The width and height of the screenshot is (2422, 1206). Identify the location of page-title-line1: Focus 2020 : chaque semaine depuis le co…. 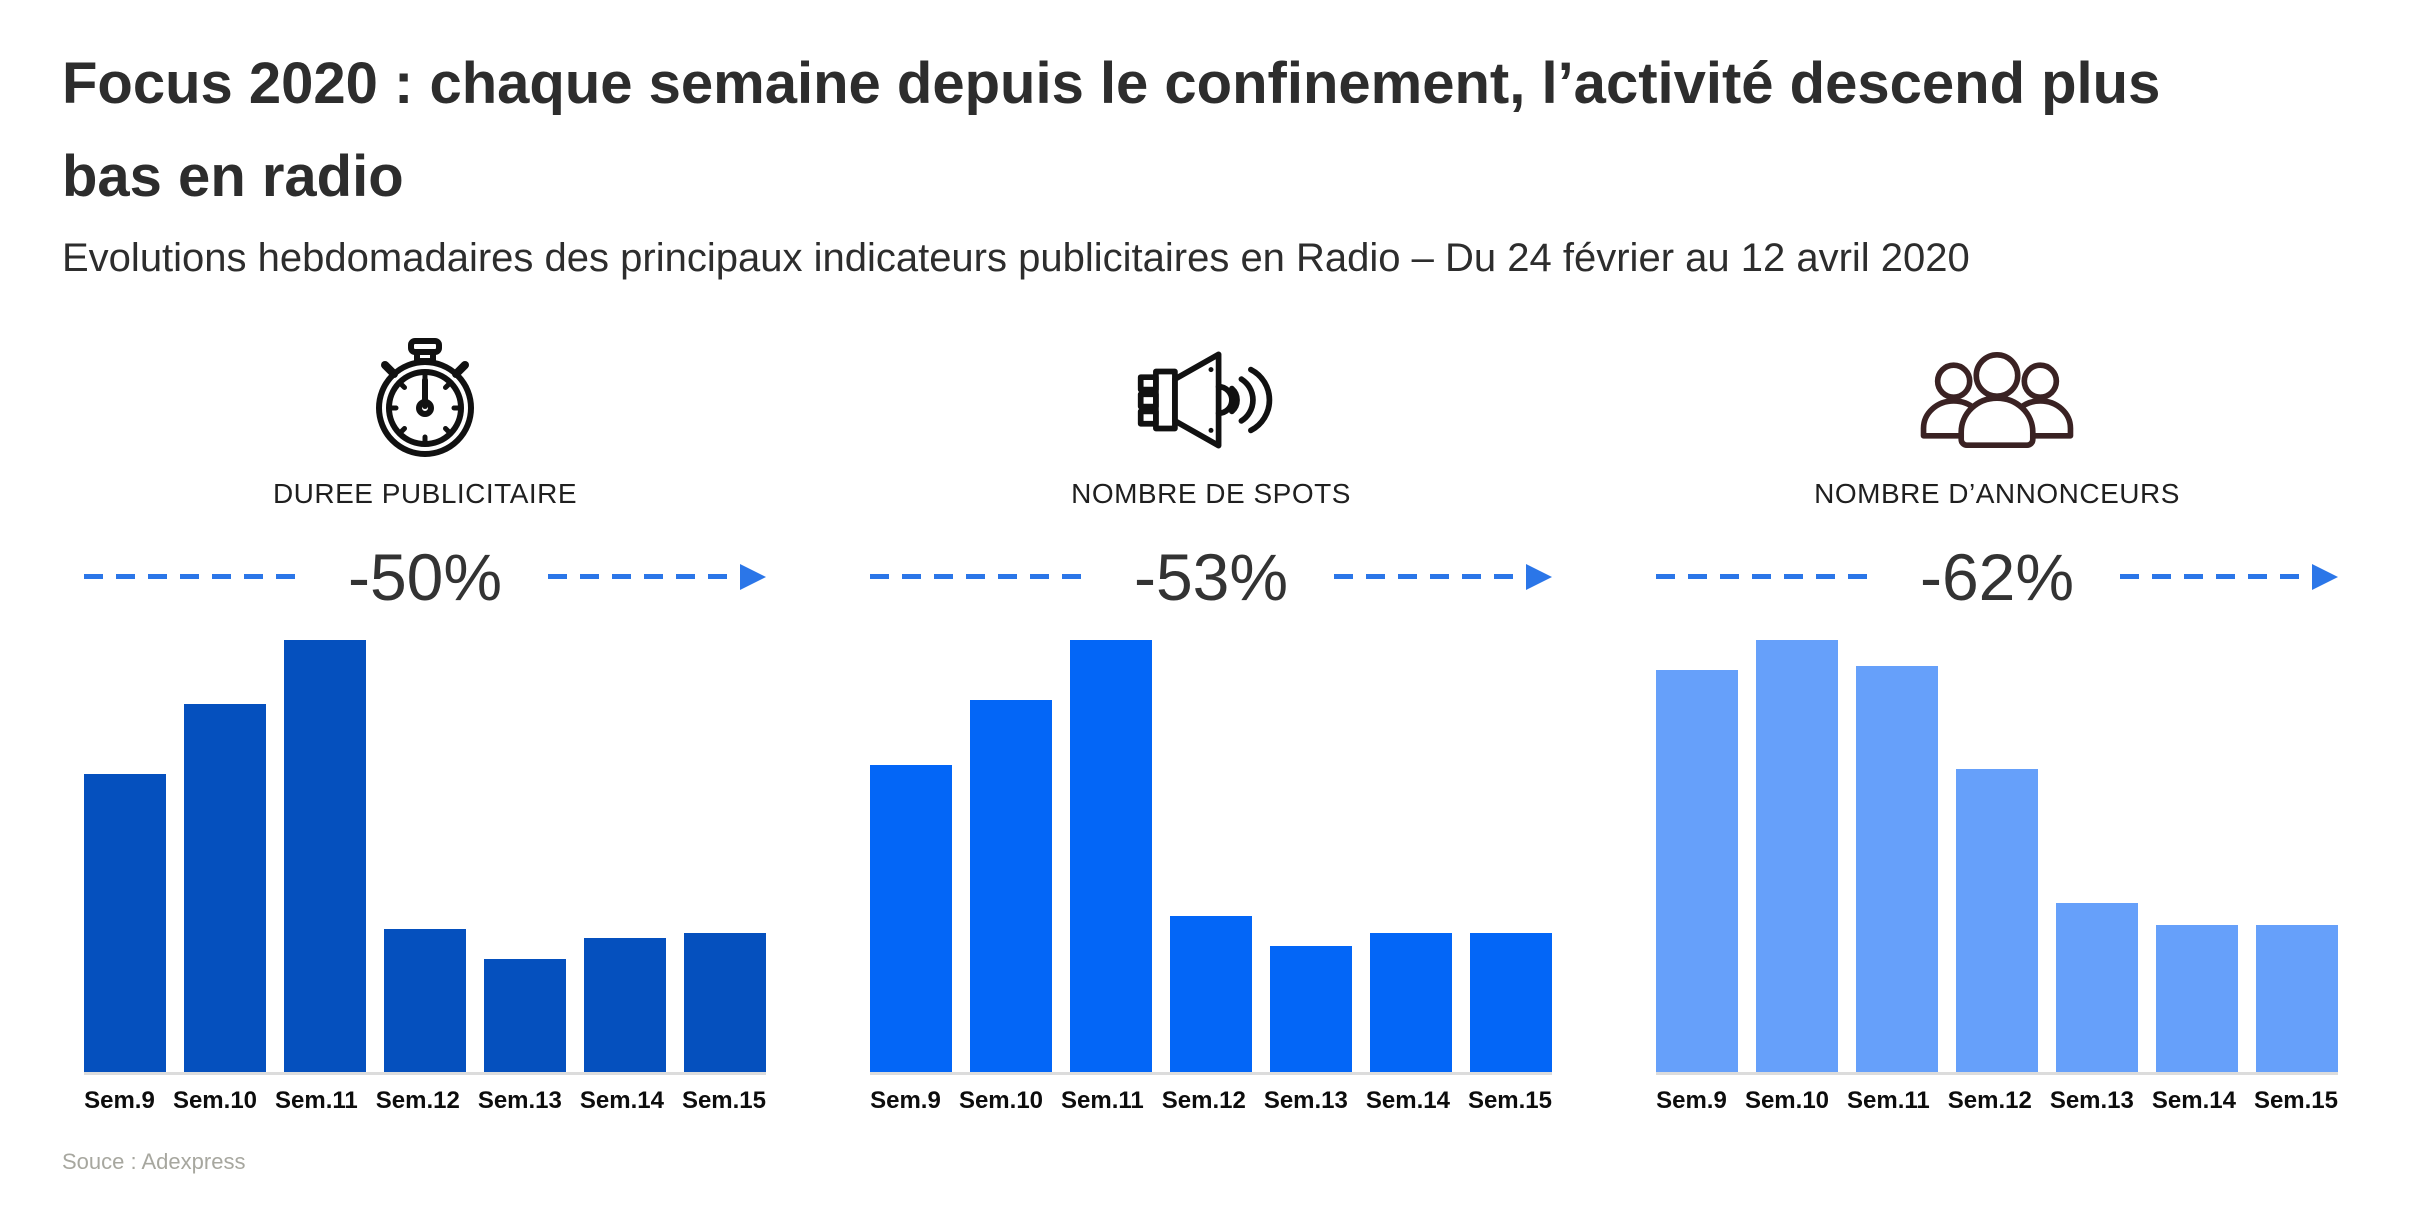
(1111, 83).